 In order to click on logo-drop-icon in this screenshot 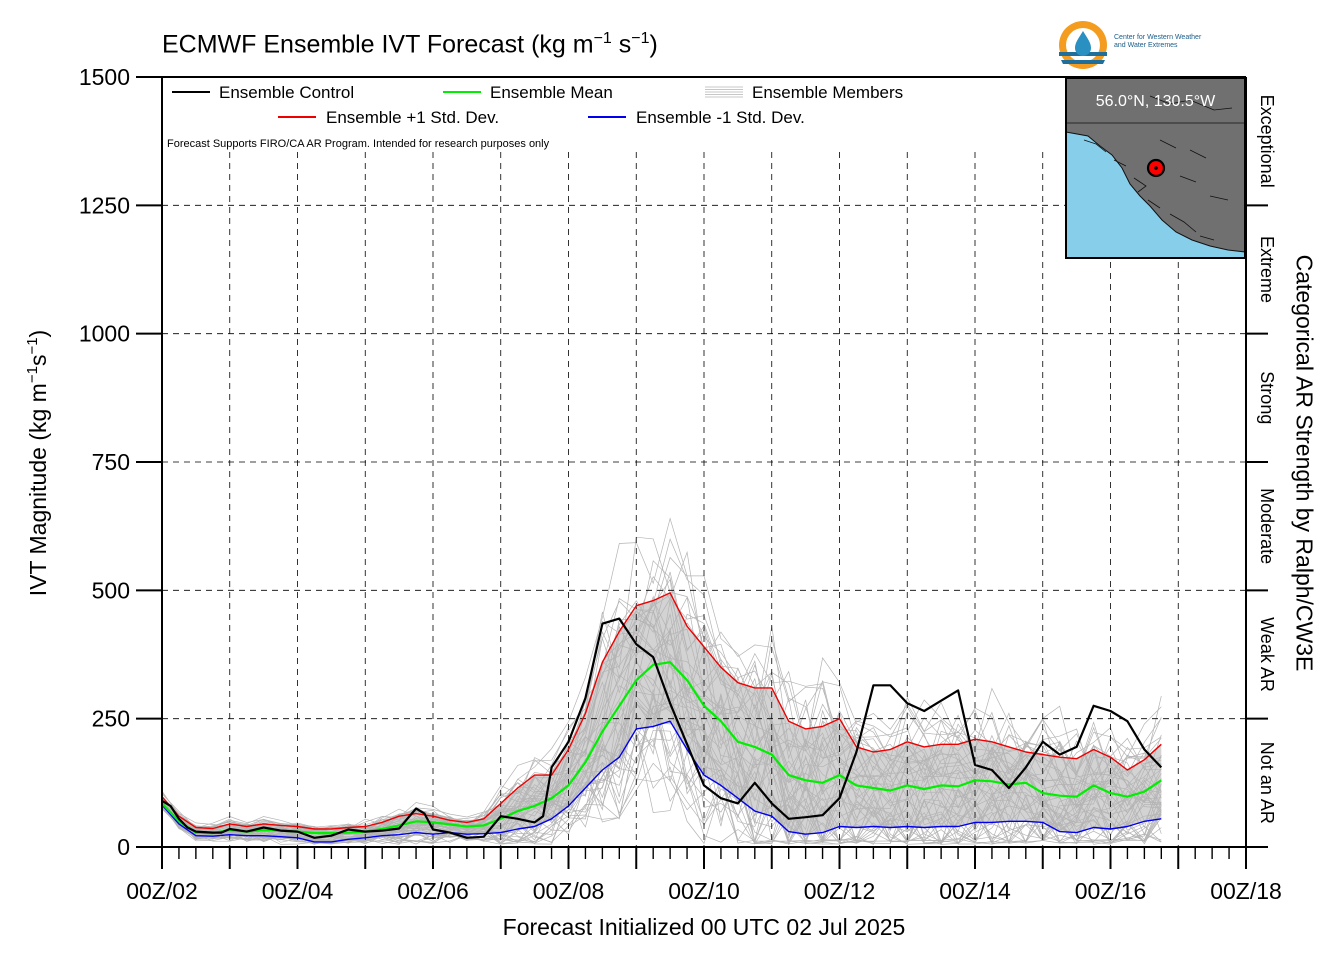, I will do `click(1083, 43)`.